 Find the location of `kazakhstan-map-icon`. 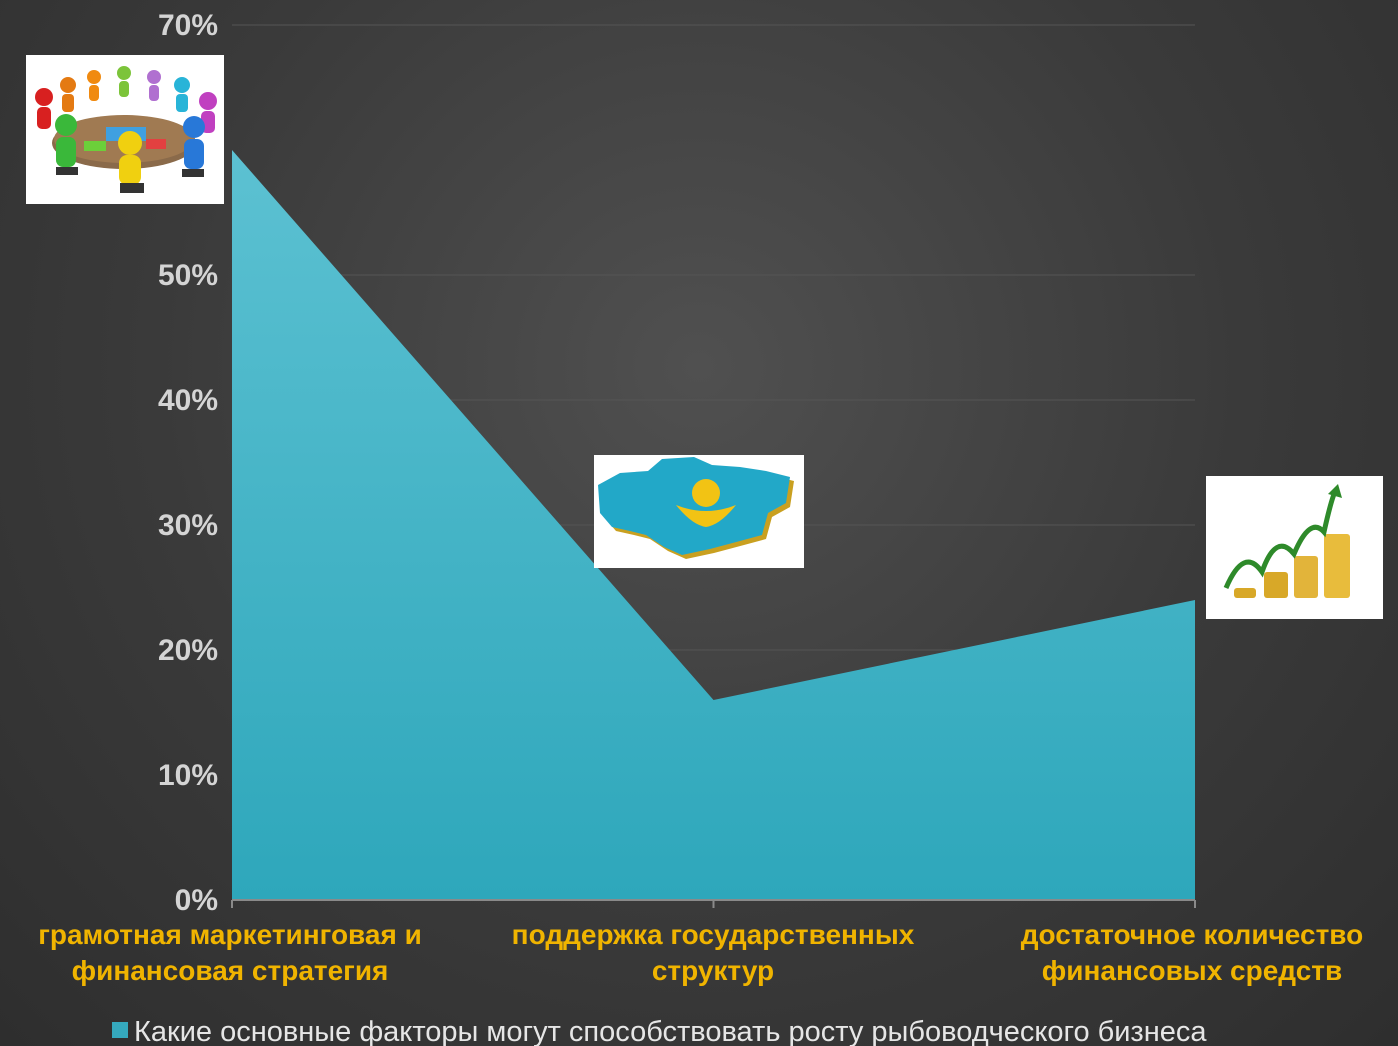

kazakhstan-map-icon is located at coordinates (699, 511).